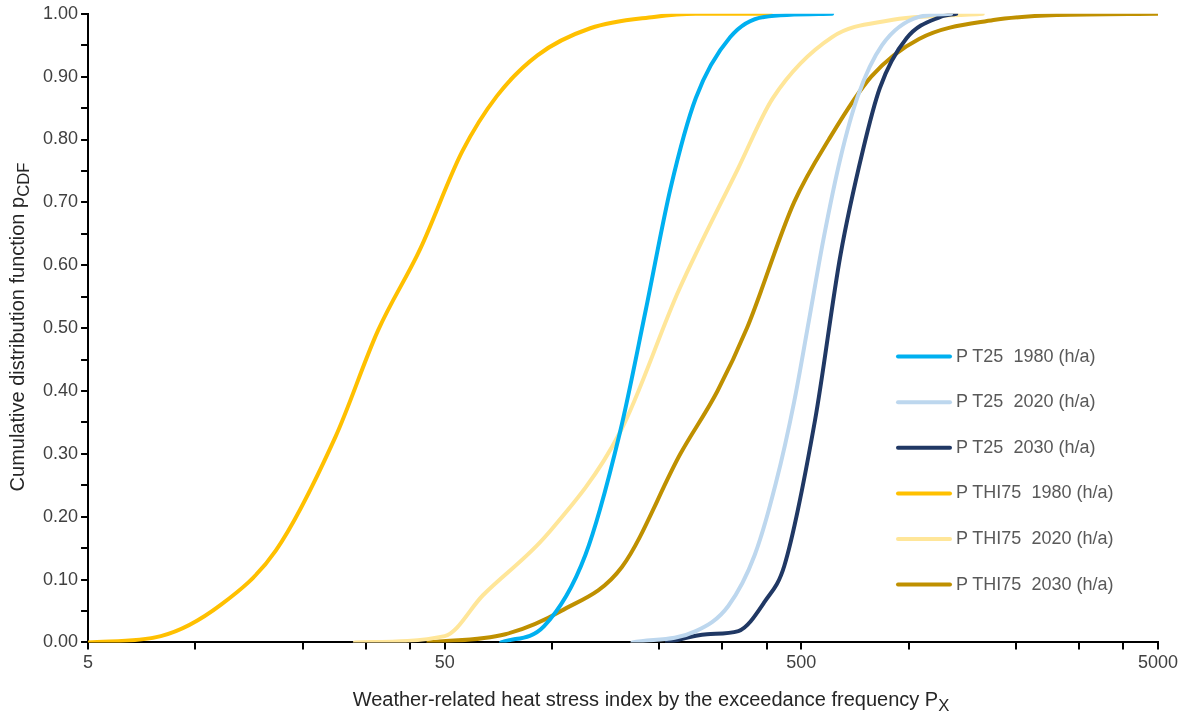 This screenshot has width=1188, height=727. Describe the element at coordinates (1035, 492) in the screenshot. I see `legend-label: P THI75 1980 (h/a)` at that location.